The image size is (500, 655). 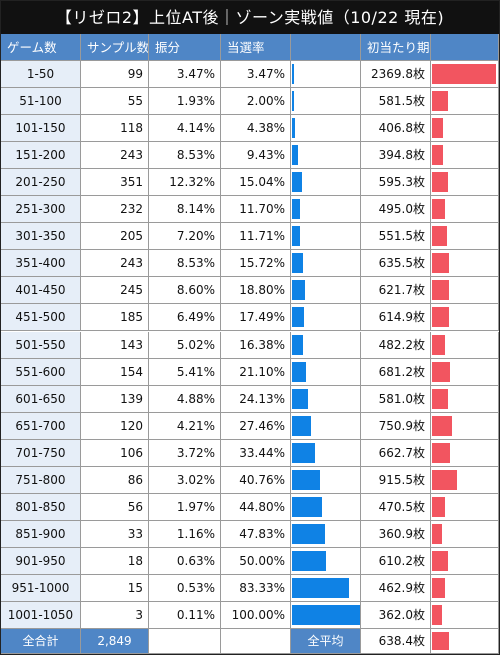 I want to click on row-expected: 360.9枚, so click(x=396, y=534).